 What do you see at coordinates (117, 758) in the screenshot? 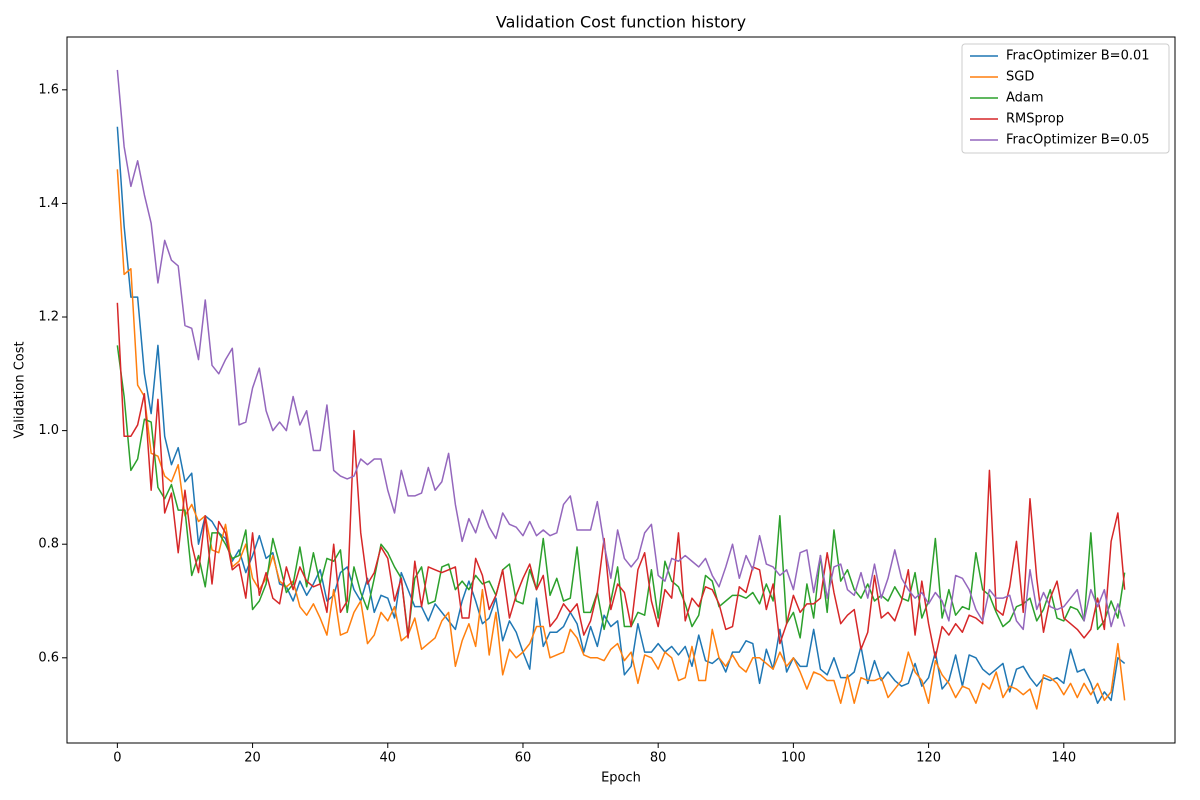
I see `x-tick-label: 0` at bounding box center [117, 758].